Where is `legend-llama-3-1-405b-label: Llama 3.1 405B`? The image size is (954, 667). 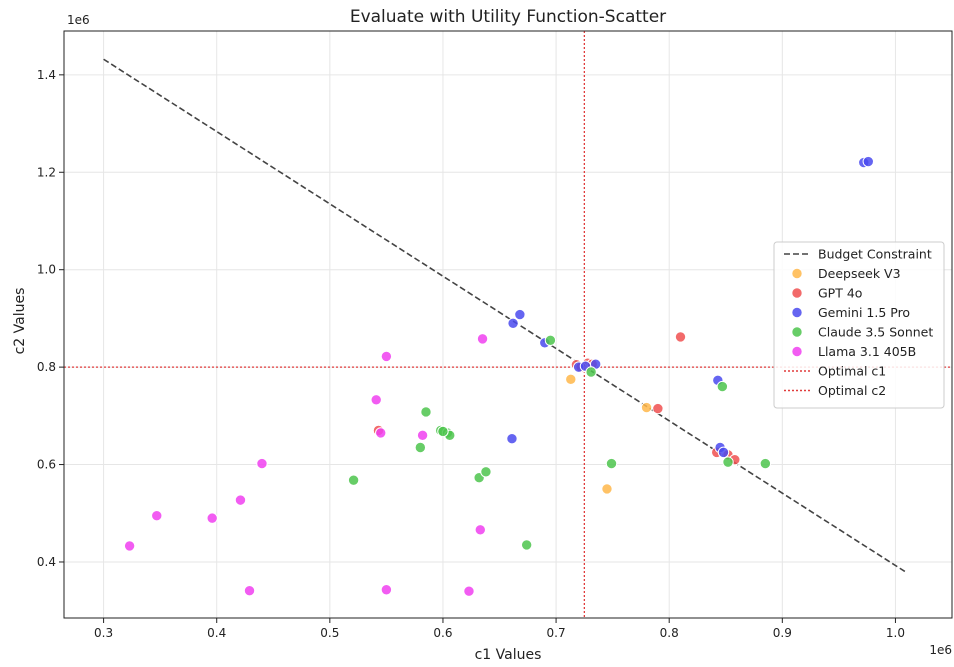
legend-llama-3-1-405b-label: Llama 3.1 405B is located at coordinates (867, 351).